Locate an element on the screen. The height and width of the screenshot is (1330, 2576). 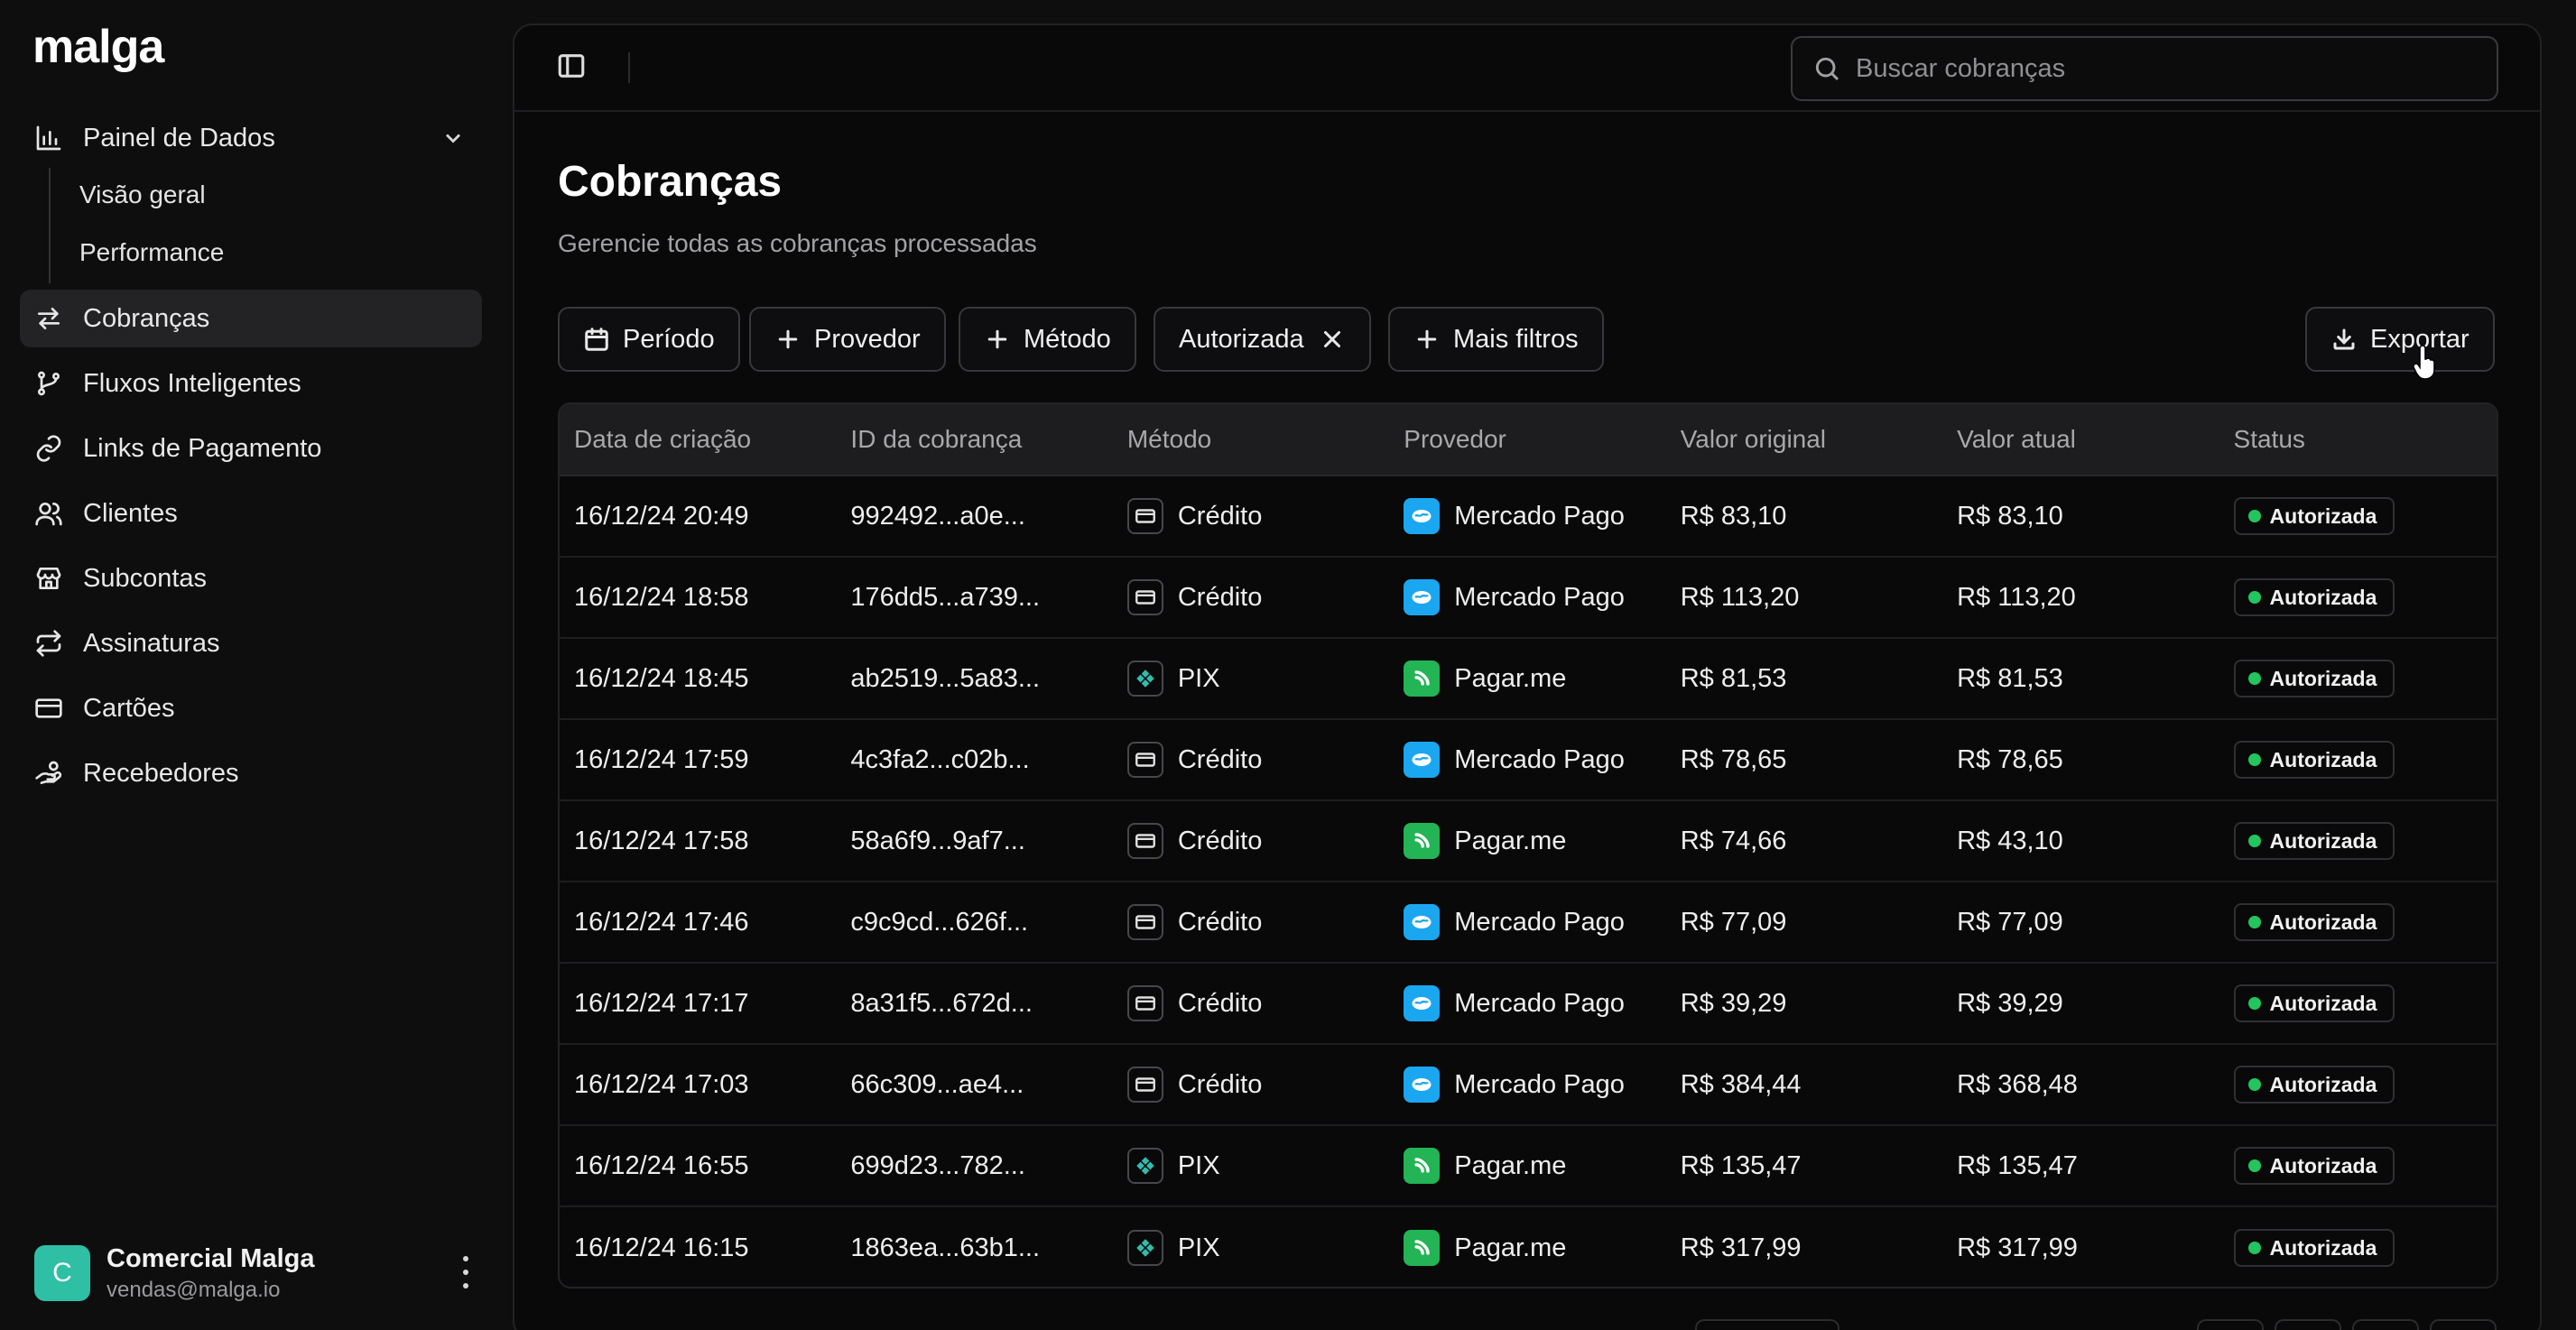
cell-original-value: R$ 135,47 is located at coordinates (1741, 1165).